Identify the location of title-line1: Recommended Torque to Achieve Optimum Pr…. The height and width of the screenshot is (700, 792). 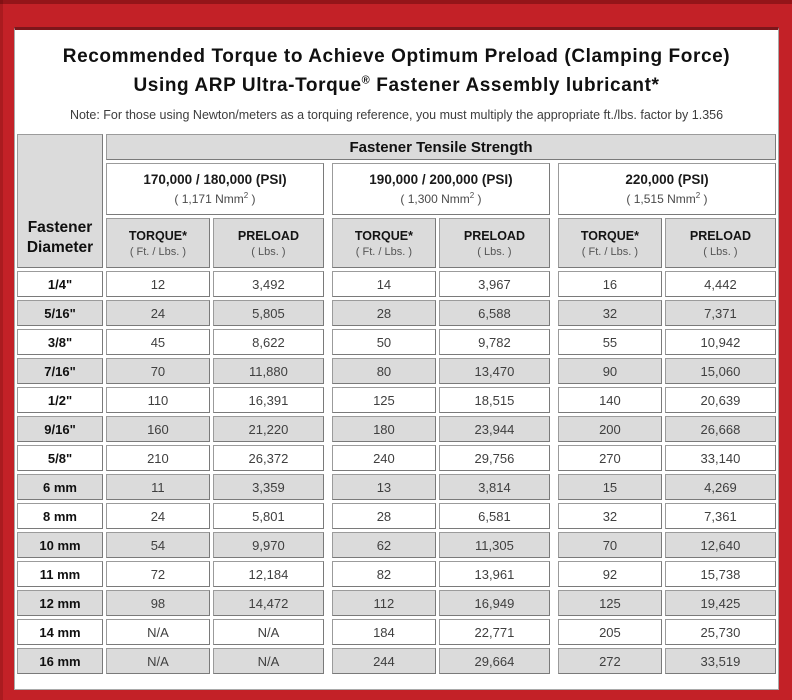
(396, 56).